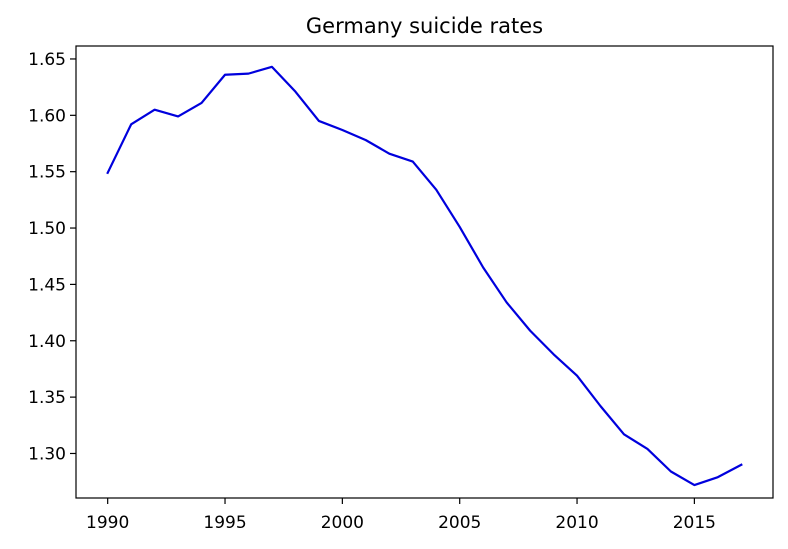 Image resolution: width=788 pixels, height=549 pixels. I want to click on y-tick-label: 1.35, so click(47, 398).